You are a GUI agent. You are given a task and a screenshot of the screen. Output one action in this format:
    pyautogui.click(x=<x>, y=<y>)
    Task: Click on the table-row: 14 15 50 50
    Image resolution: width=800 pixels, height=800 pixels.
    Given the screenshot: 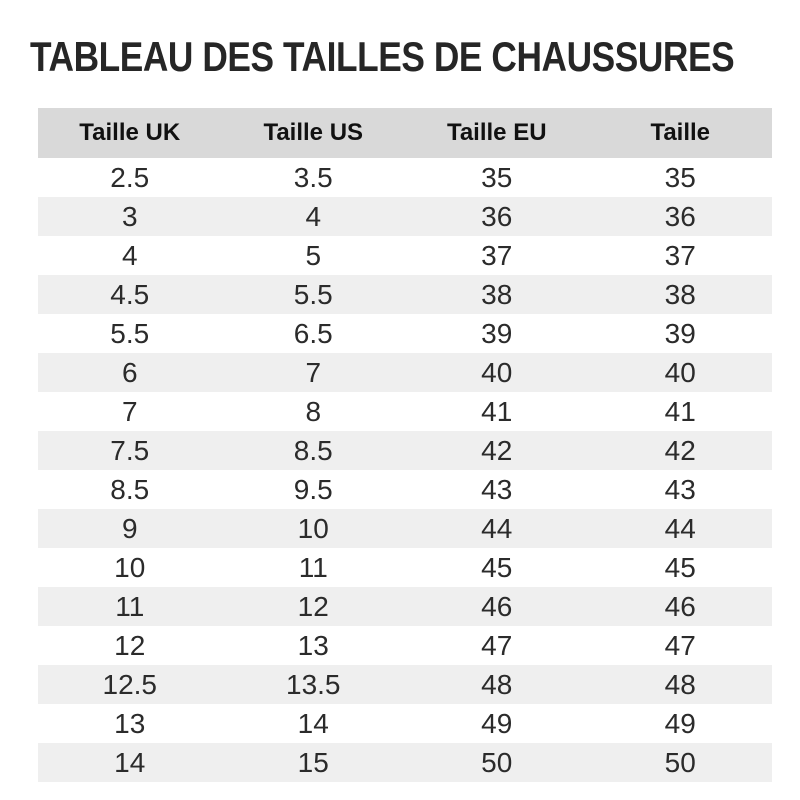 What is the action you would take?
    pyautogui.click(x=405, y=762)
    